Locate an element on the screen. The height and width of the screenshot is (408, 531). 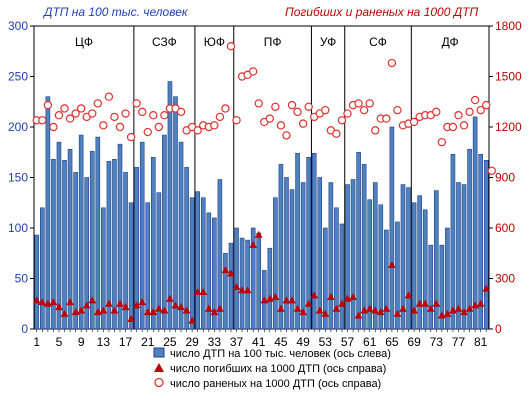
x-tick-label: 37 is located at coordinates (237, 342).